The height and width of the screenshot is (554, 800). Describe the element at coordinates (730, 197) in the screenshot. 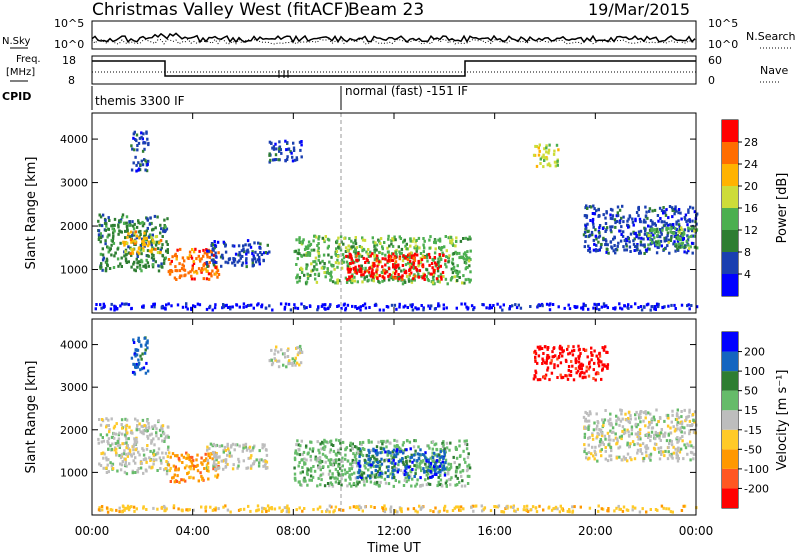

I see `colorbar-swatch` at that location.